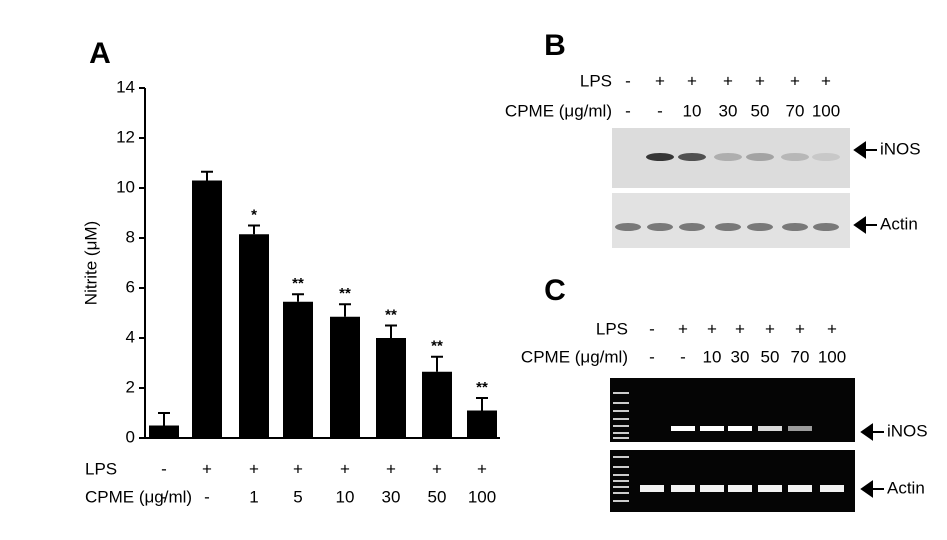  I want to click on y-axis-label: Nitrite (μM), so click(90, 263).